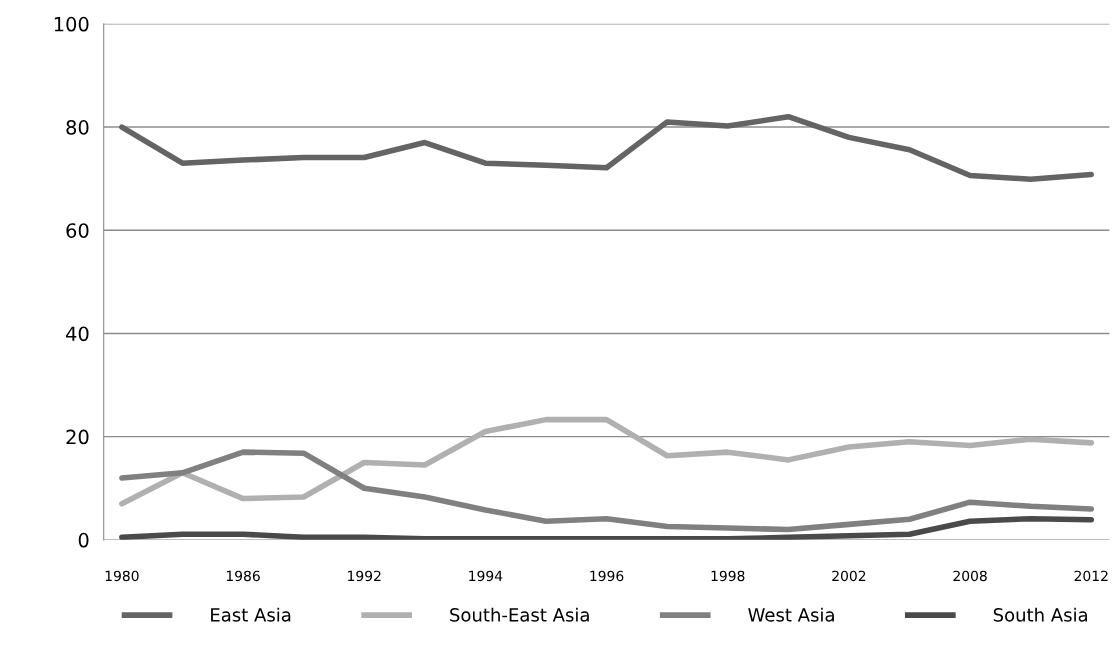  I want to click on x-tick-label: 1986, so click(243, 576).